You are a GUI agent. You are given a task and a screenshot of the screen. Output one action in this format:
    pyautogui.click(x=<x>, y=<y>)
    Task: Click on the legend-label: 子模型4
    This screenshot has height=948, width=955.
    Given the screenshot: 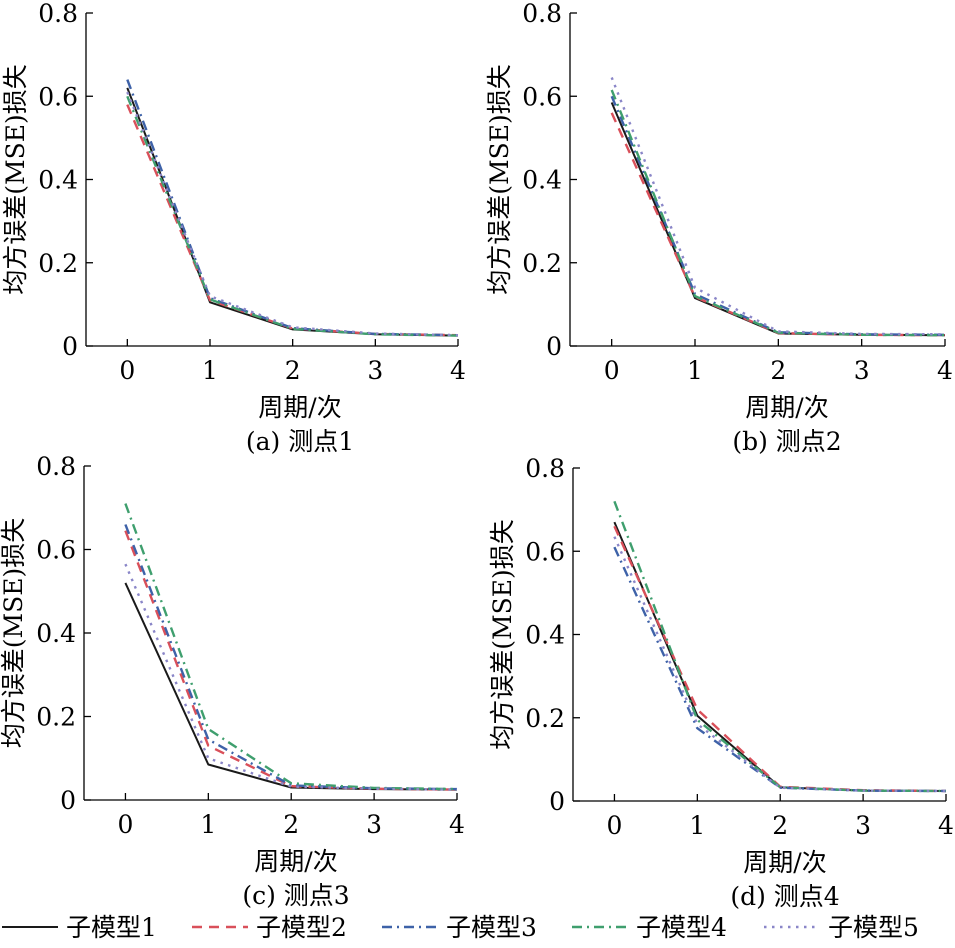 What is the action you would take?
    pyautogui.click(x=681, y=927)
    